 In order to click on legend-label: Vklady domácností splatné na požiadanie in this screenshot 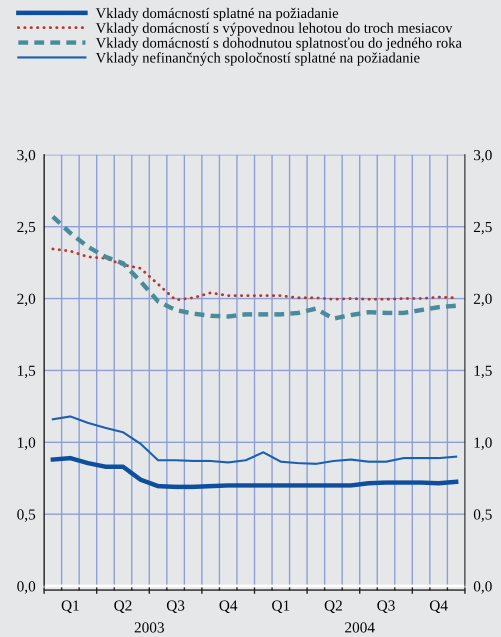, I will do `click(217, 15)`.